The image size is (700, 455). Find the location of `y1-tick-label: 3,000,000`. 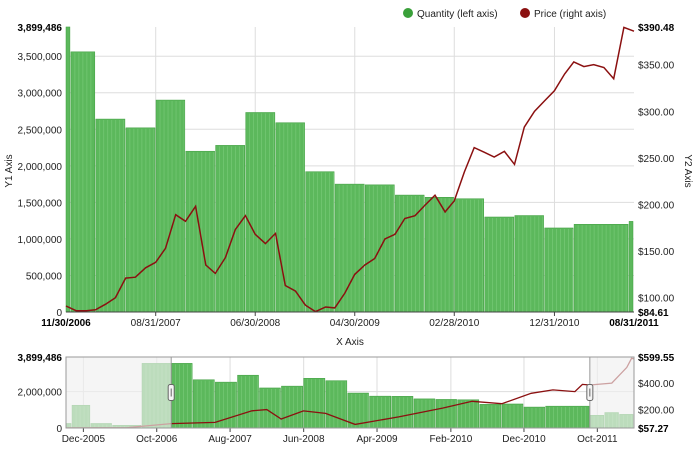

y1-tick-label: 3,000,000 is located at coordinates (40, 94).